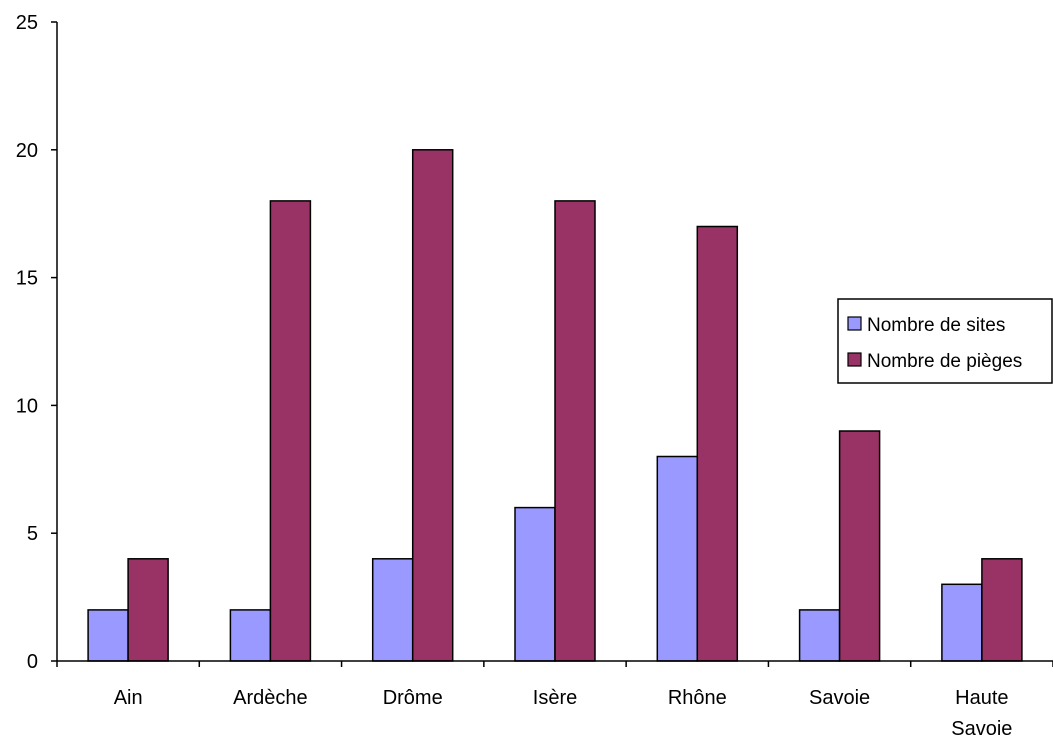  Describe the element at coordinates (697, 698) in the screenshot. I see `x-label-4: Rhône` at that location.